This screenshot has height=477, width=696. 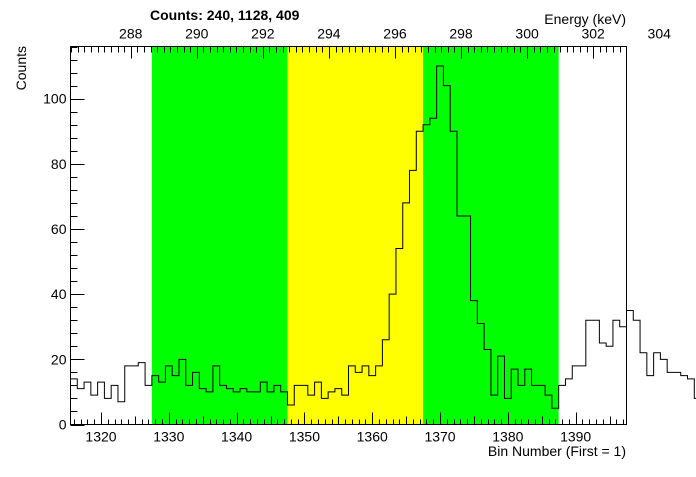 What do you see at coordinates (372, 437) in the screenshot?
I see `x-tick-label: 1360` at bounding box center [372, 437].